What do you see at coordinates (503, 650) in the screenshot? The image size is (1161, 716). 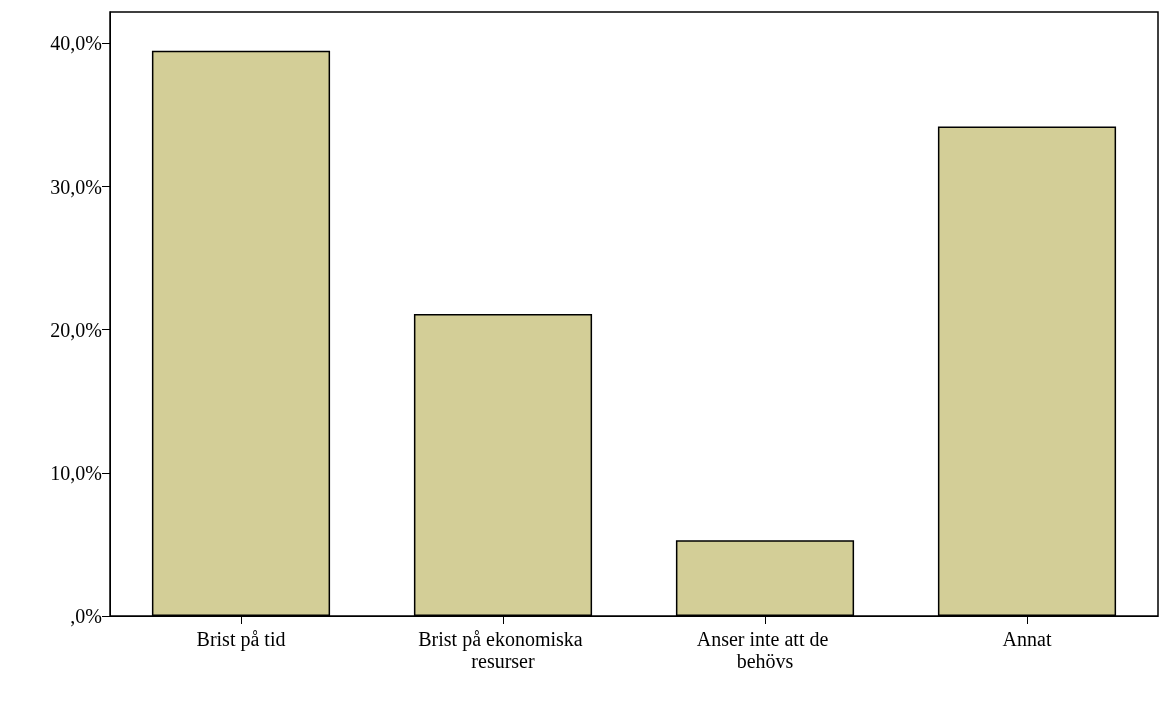 I see `x-tick-label: Brist på ekonomiska resurser` at bounding box center [503, 650].